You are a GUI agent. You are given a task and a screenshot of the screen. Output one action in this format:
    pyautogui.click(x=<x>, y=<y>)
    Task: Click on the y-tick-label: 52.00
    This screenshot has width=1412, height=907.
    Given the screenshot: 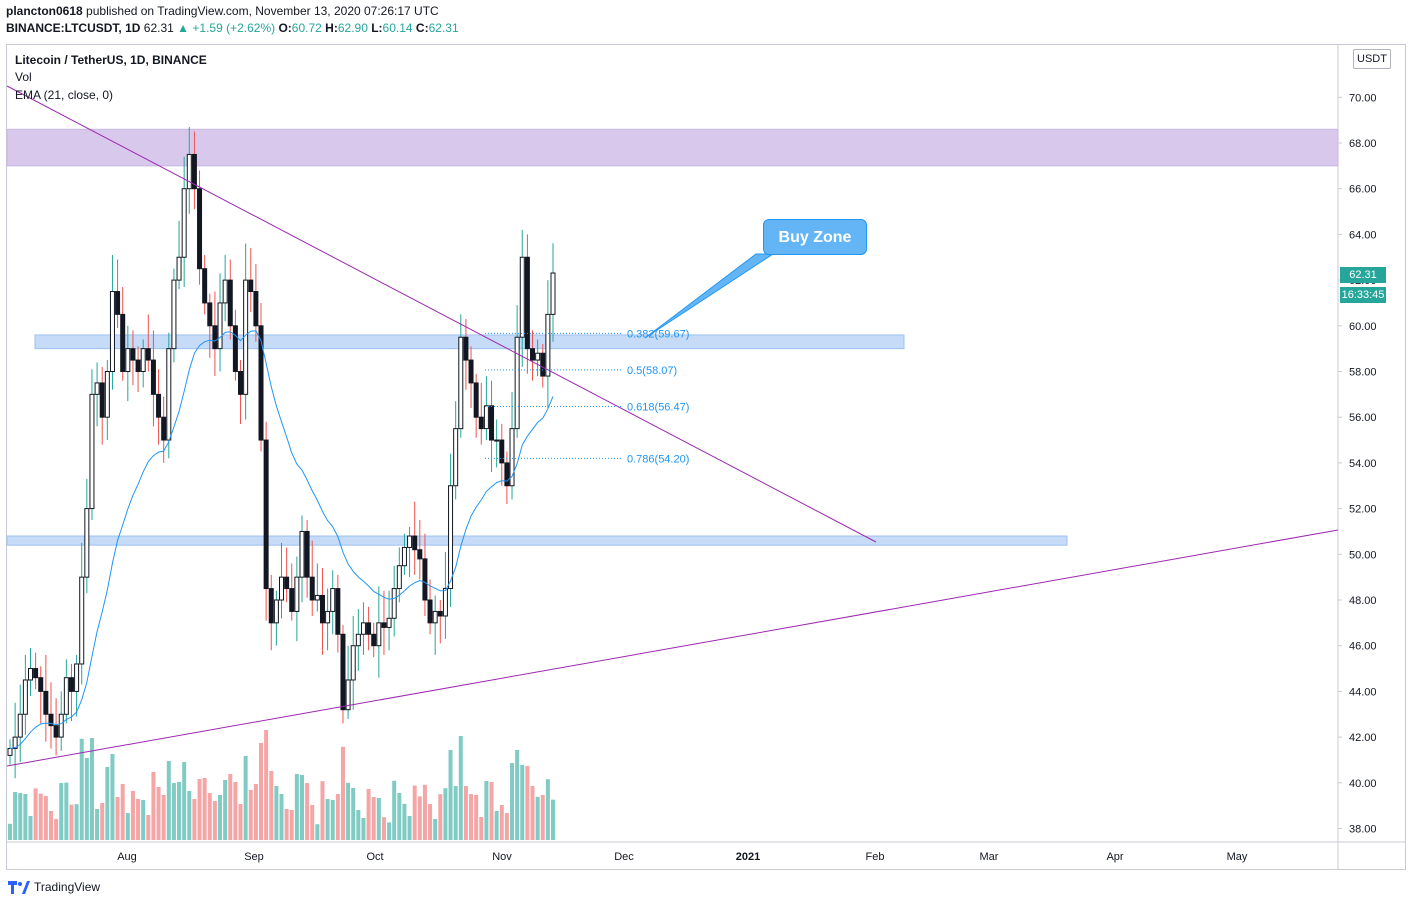 What is the action you would take?
    pyautogui.click(x=1363, y=510)
    